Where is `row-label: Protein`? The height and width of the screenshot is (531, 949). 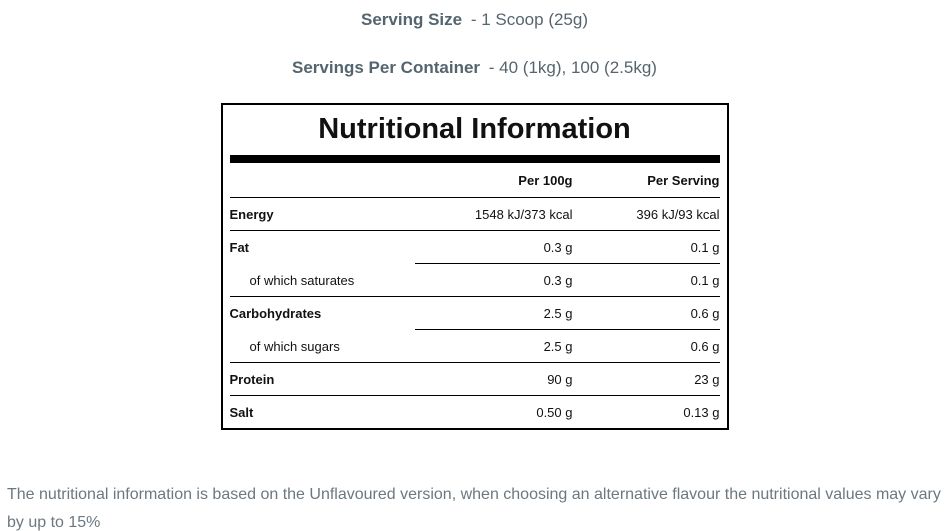 row-label: Protein is located at coordinates (252, 379).